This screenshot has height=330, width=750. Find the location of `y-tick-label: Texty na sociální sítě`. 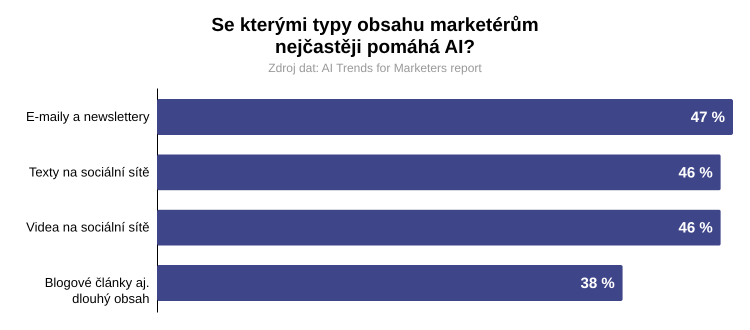

y-tick-label: Texty na sociální sítě is located at coordinates (89, 172).